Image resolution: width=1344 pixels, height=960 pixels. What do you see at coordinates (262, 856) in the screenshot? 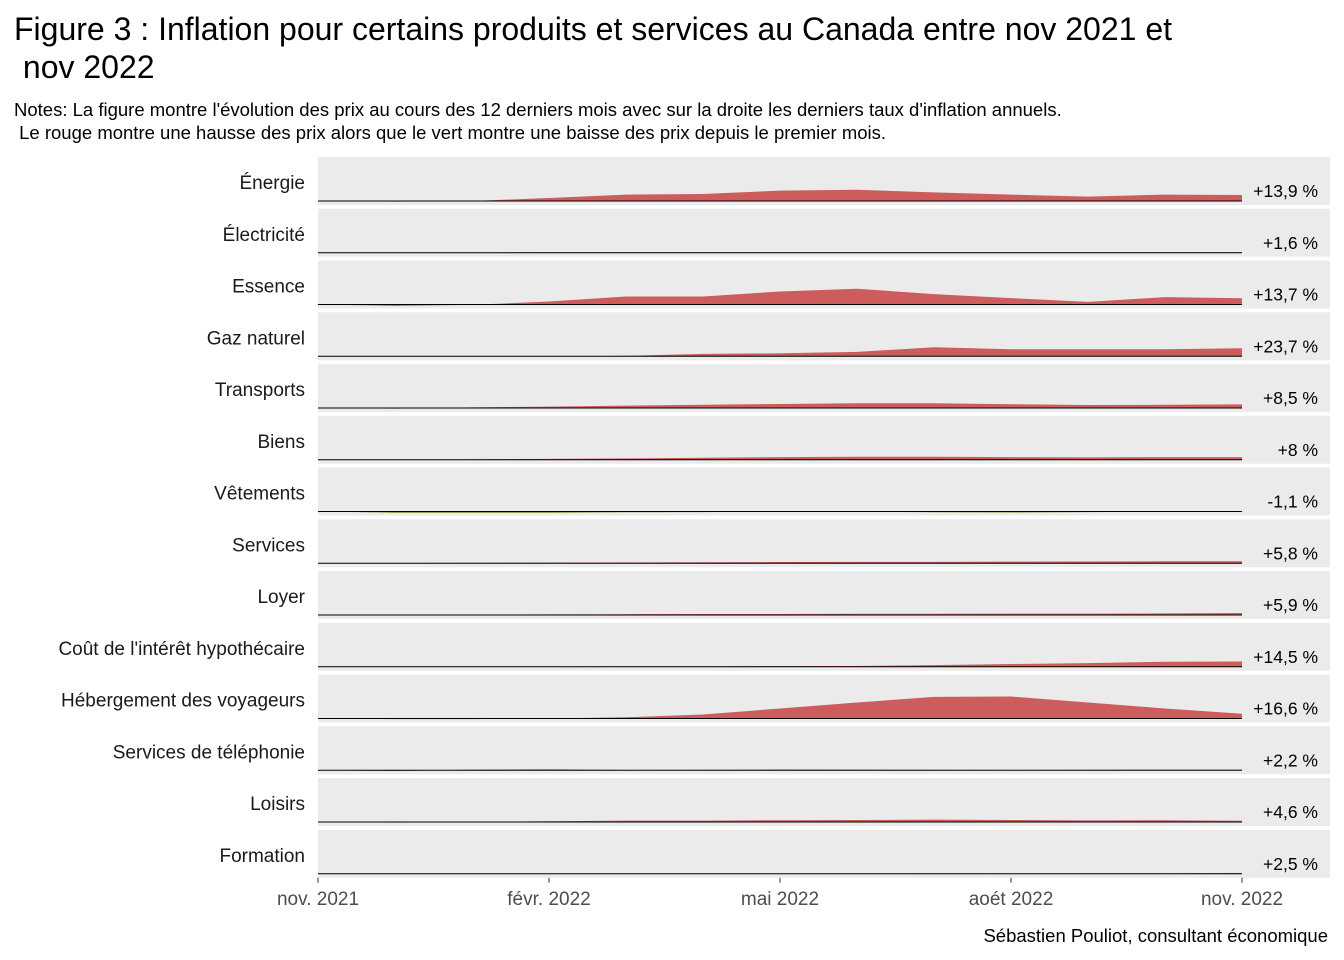
I see `row-label: Formation` at bounding box center [262, 856].